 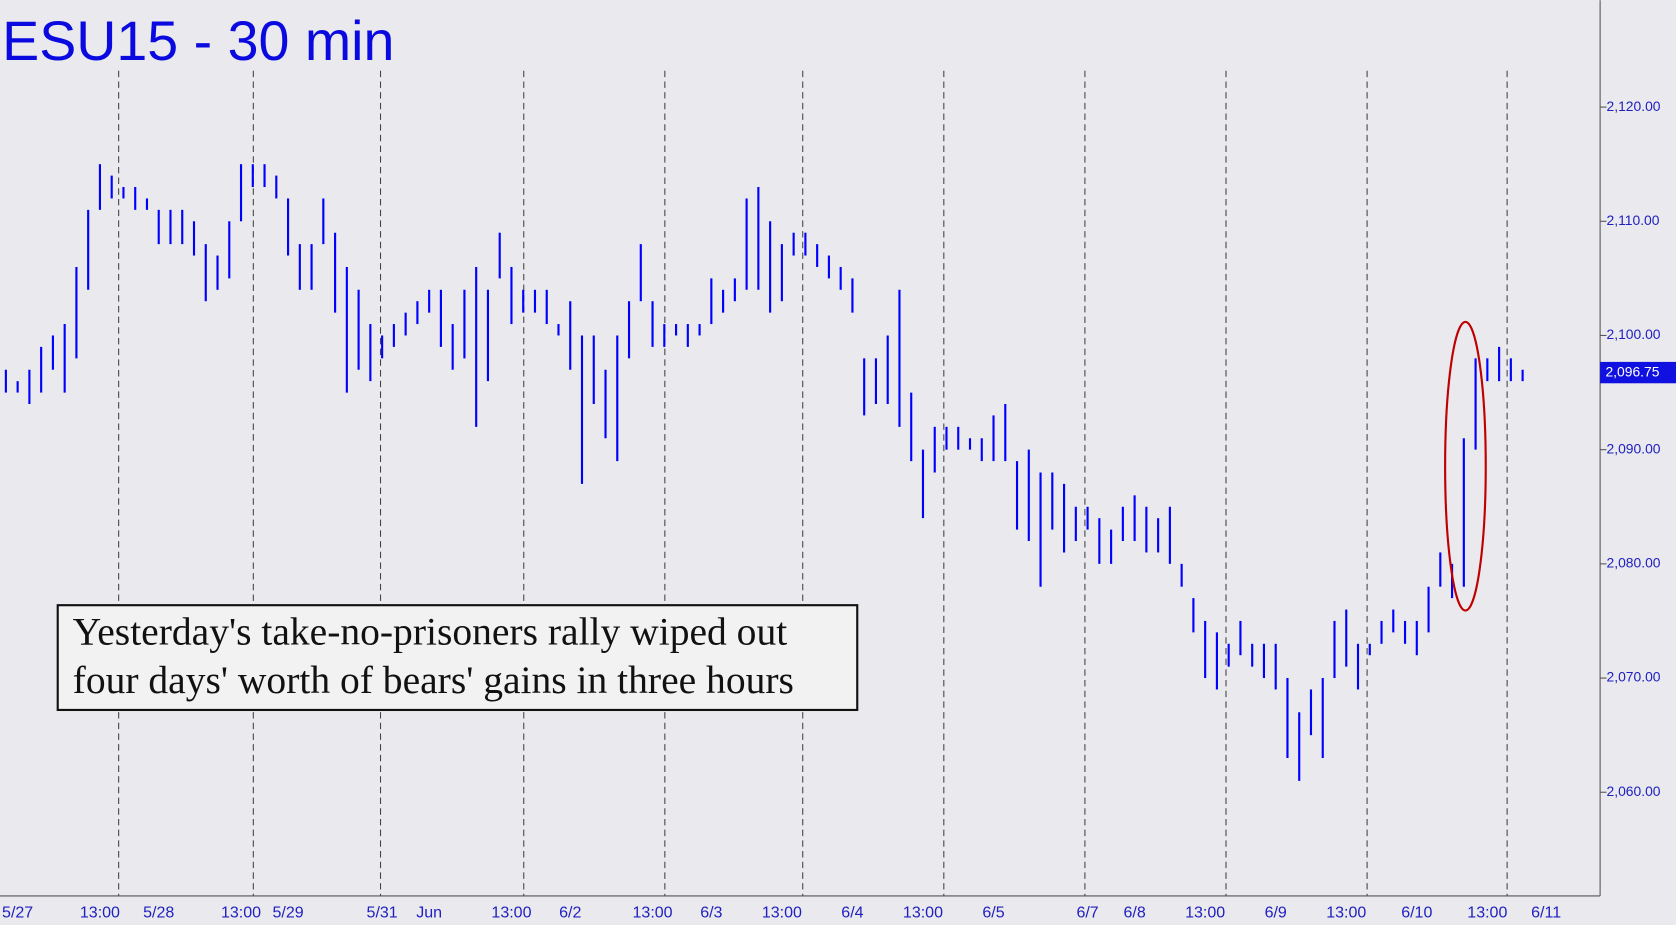 What do you see at coordinates (1465, 466) in the screenshot?
I see `highlight-ellipse` at bounding box center [1465, 466].